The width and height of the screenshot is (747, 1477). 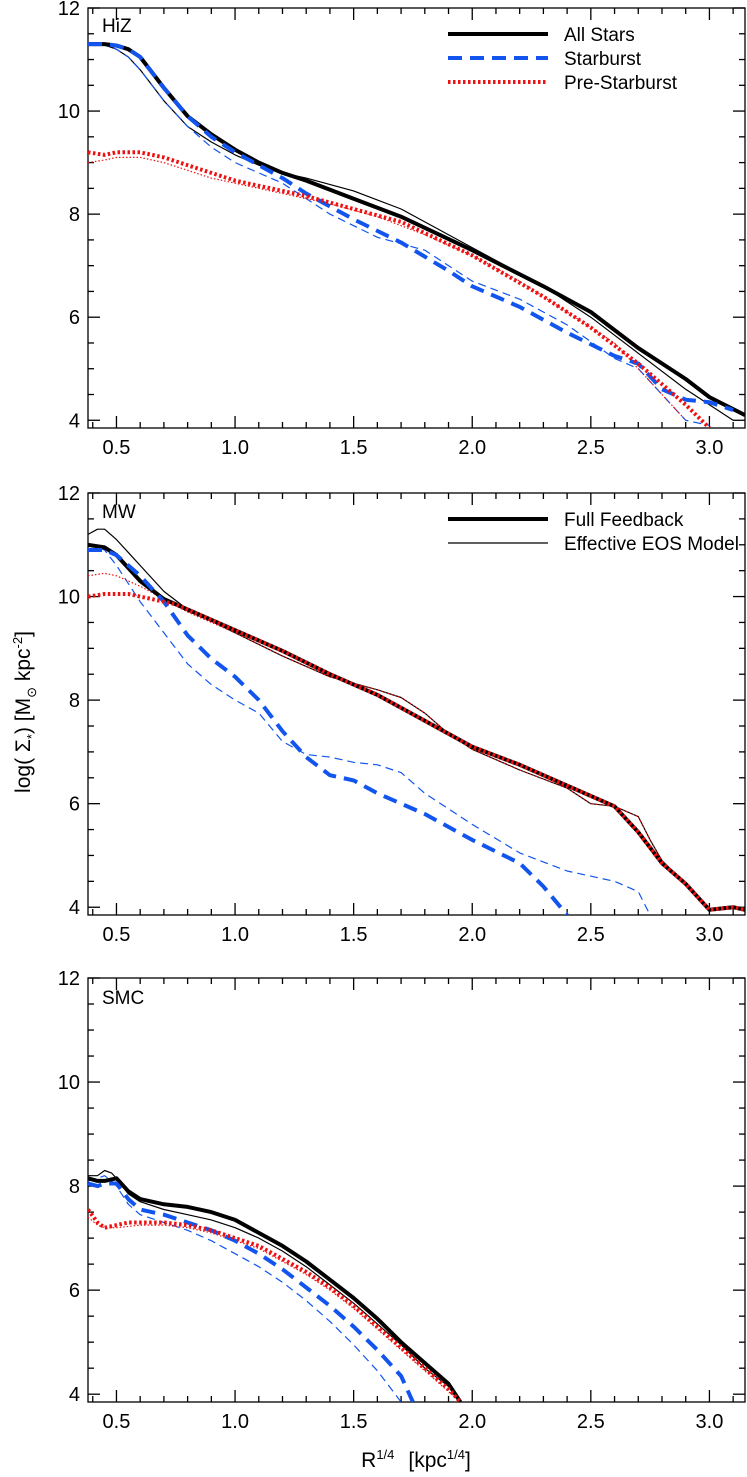 I want to click on series-line-all-stars-eos, so click(x=274, y=1285).